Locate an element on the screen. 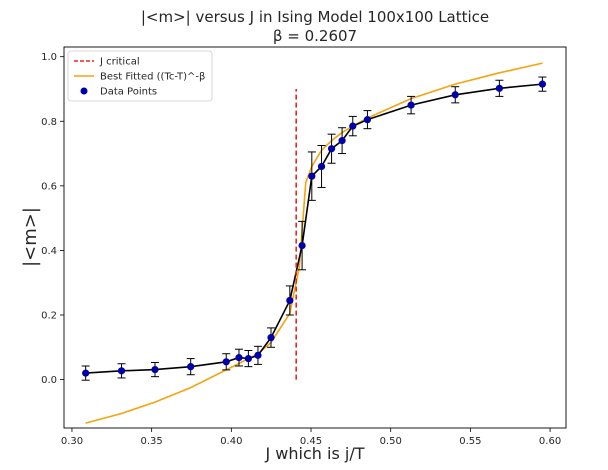  x-tick-label: 0.45 is located at coordinates (311, 441).